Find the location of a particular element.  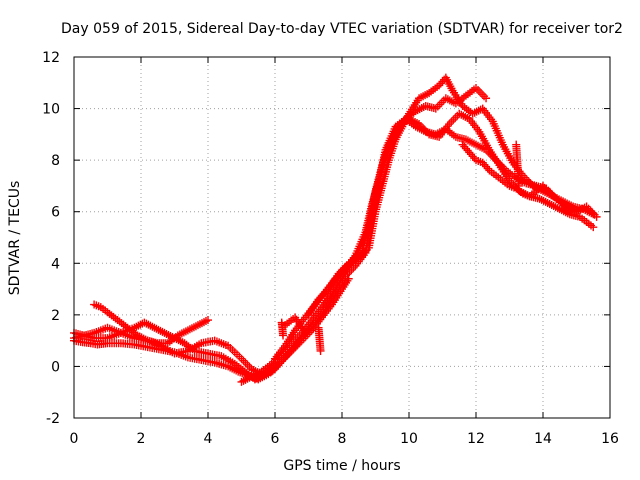

x-tick-label: 0 is located at coordinates (74, 439).